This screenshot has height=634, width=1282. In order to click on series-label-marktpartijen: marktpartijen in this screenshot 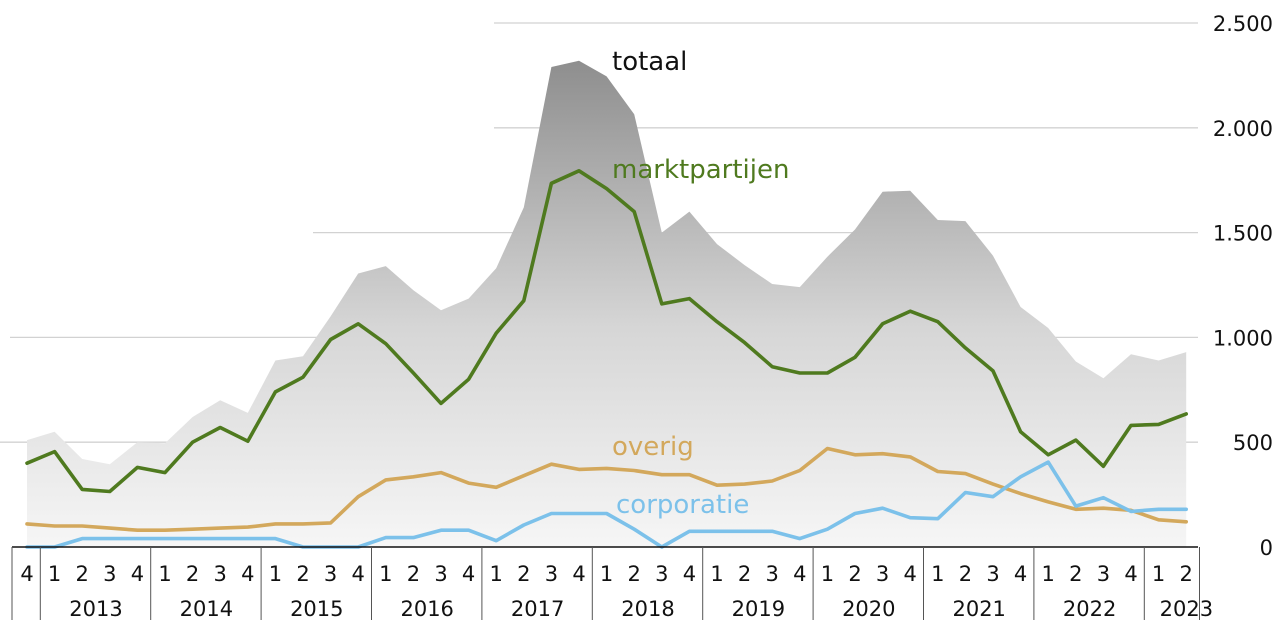, I will do `click(700, 170)`.